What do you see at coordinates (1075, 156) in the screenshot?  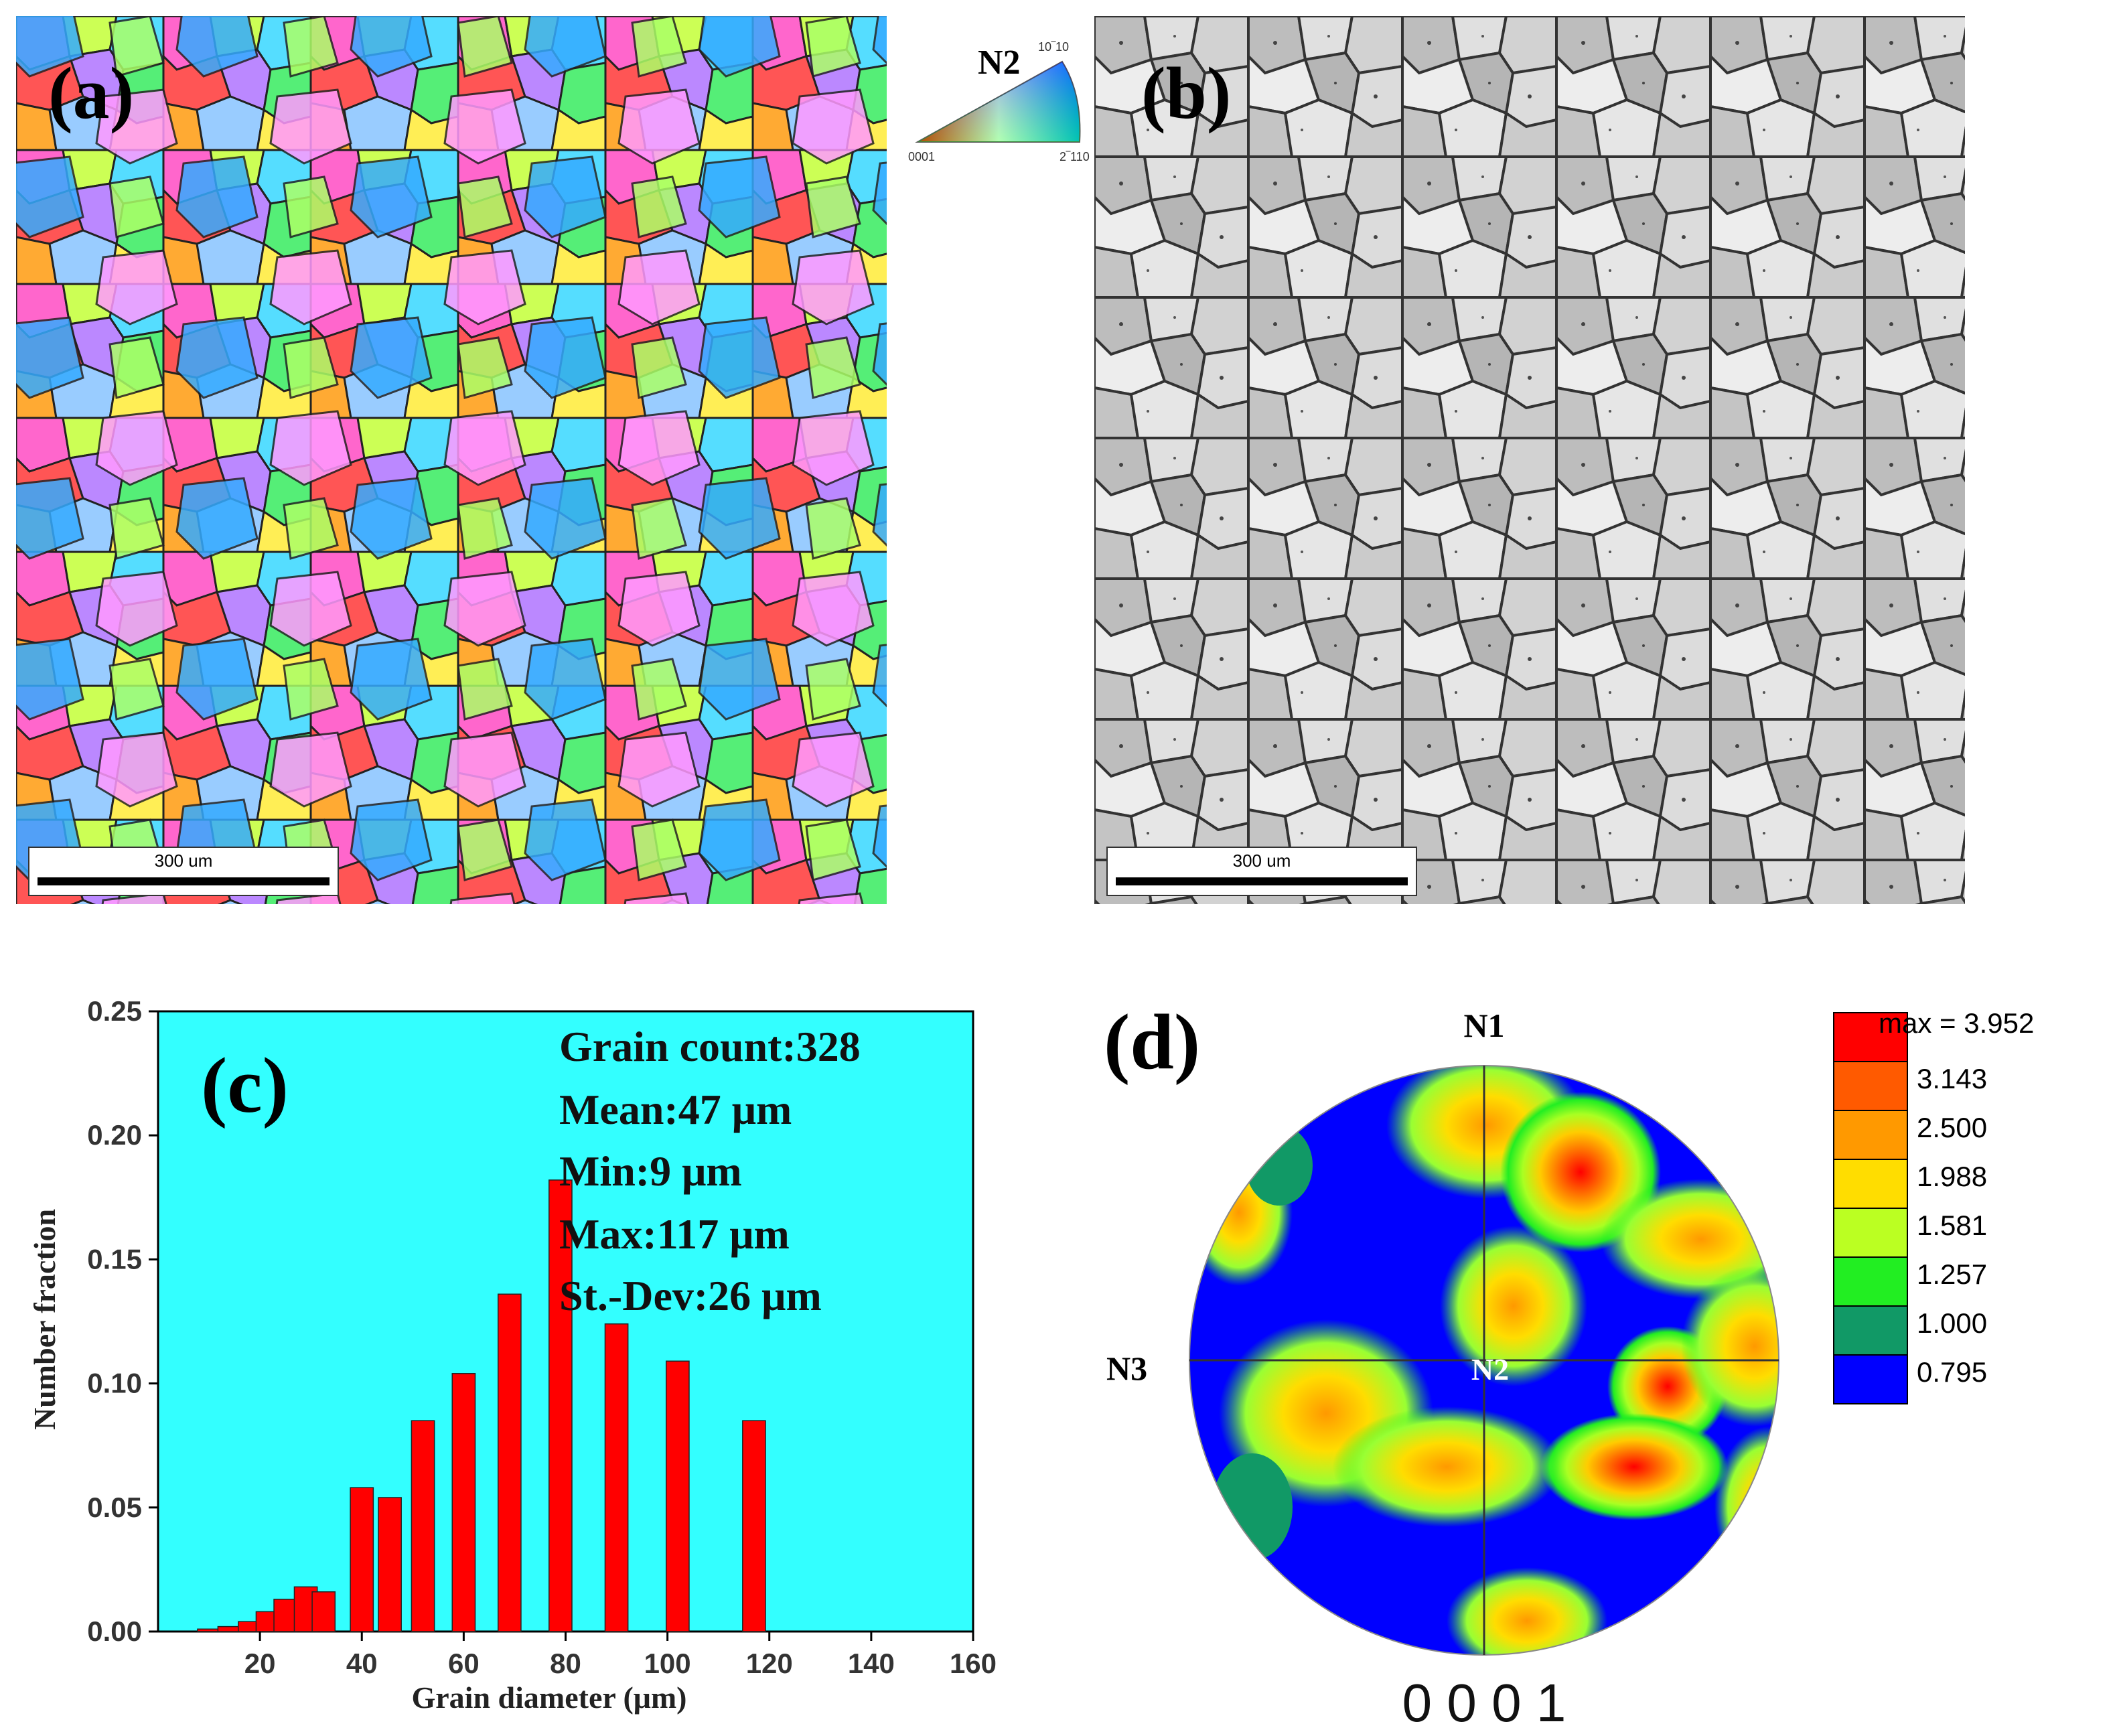 I see `ipf-corner-right: 2‾110` at bounding box center [1075, 156].